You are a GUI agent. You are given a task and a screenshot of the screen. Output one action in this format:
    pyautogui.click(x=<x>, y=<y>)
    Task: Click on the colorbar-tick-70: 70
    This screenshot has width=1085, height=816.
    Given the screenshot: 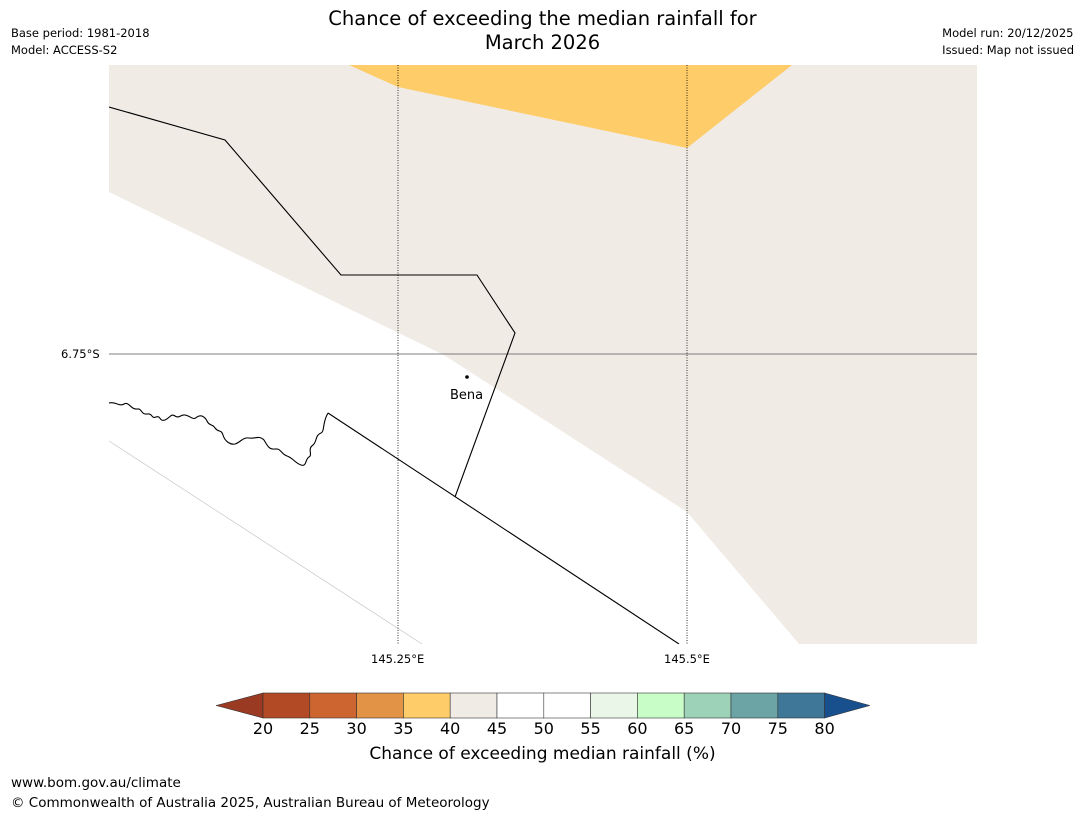 What is the action you would take?
    pyautogui.click(x=731, y=728)
    